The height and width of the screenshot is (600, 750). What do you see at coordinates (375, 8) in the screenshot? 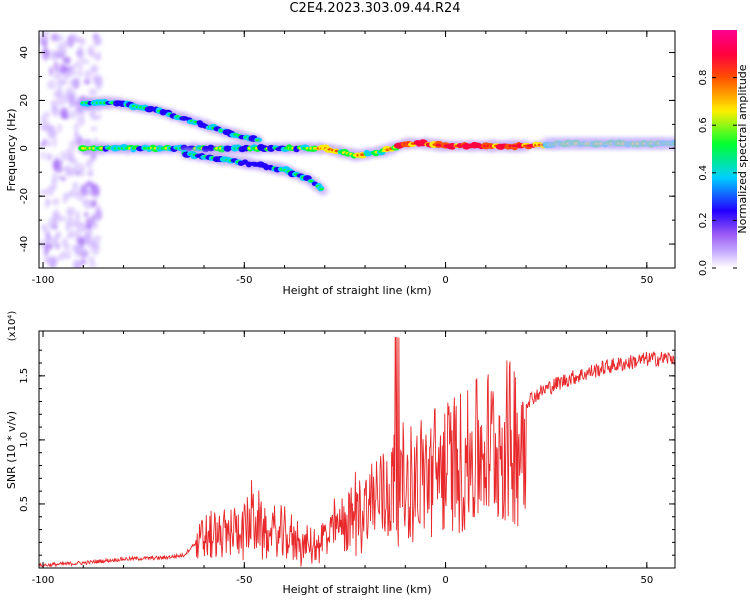
I see `page-title: C2E4.2023.303.09.44.R24` at bounding box center [375, 8].